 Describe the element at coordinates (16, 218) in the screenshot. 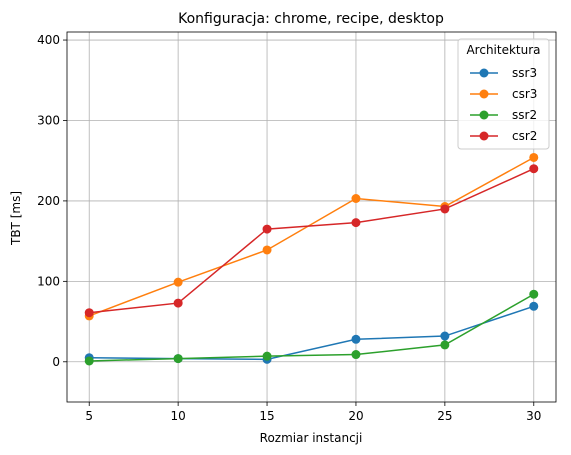

I see `y-axis-title: TBT [ms]` at that location.